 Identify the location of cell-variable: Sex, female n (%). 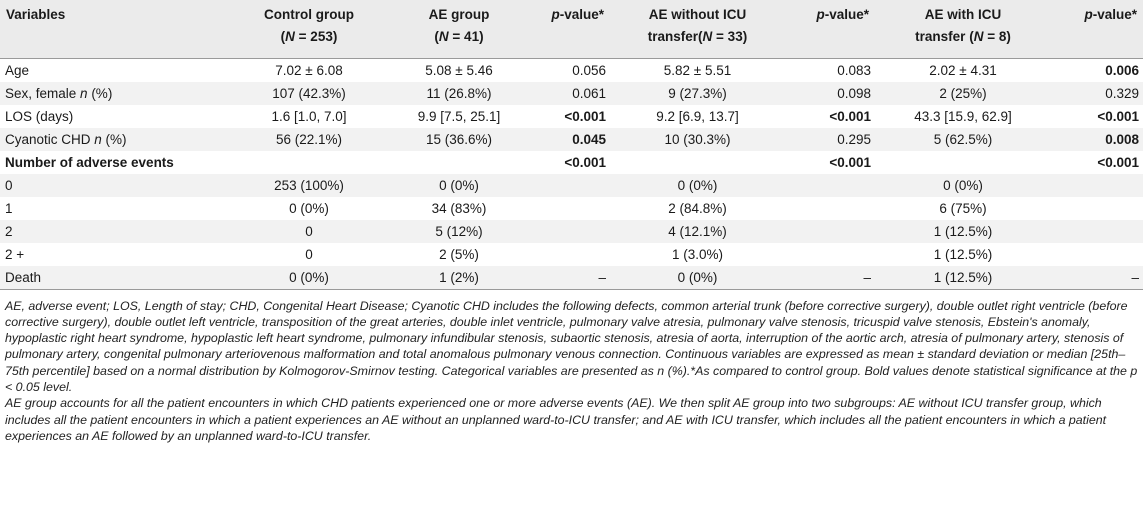
(59, 93).